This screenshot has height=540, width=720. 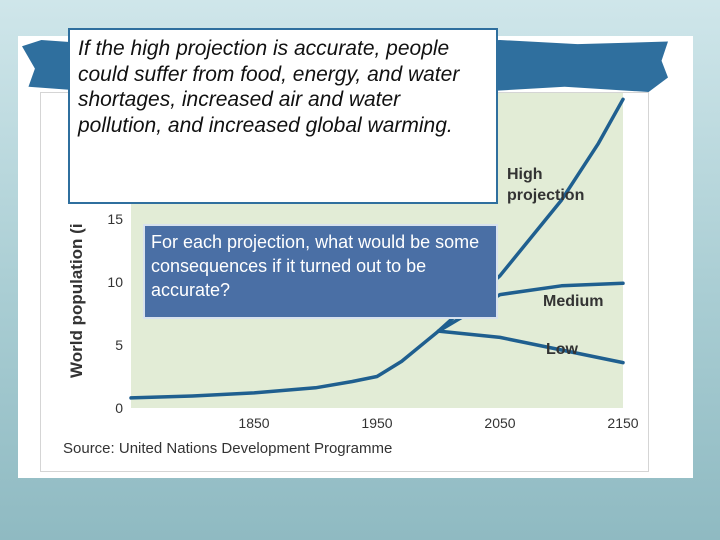 What do you see at coordinates (545, 185) in the screenshot?
I see `series-label-high-projection: High projection` at bounding box center [545, 185].